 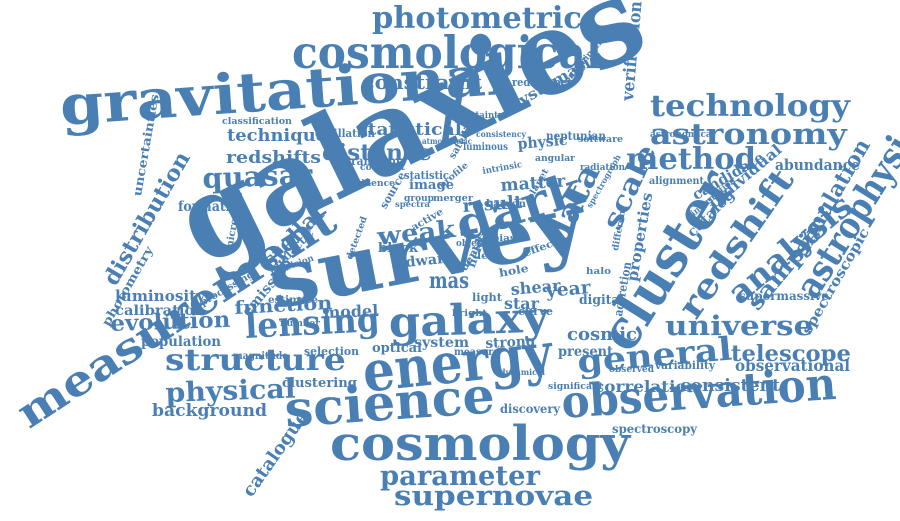 What do you see at coordinates (576, 136) in the screenshot?
I see `word-neptunian: neptunian` at bounding box center [576, 136].